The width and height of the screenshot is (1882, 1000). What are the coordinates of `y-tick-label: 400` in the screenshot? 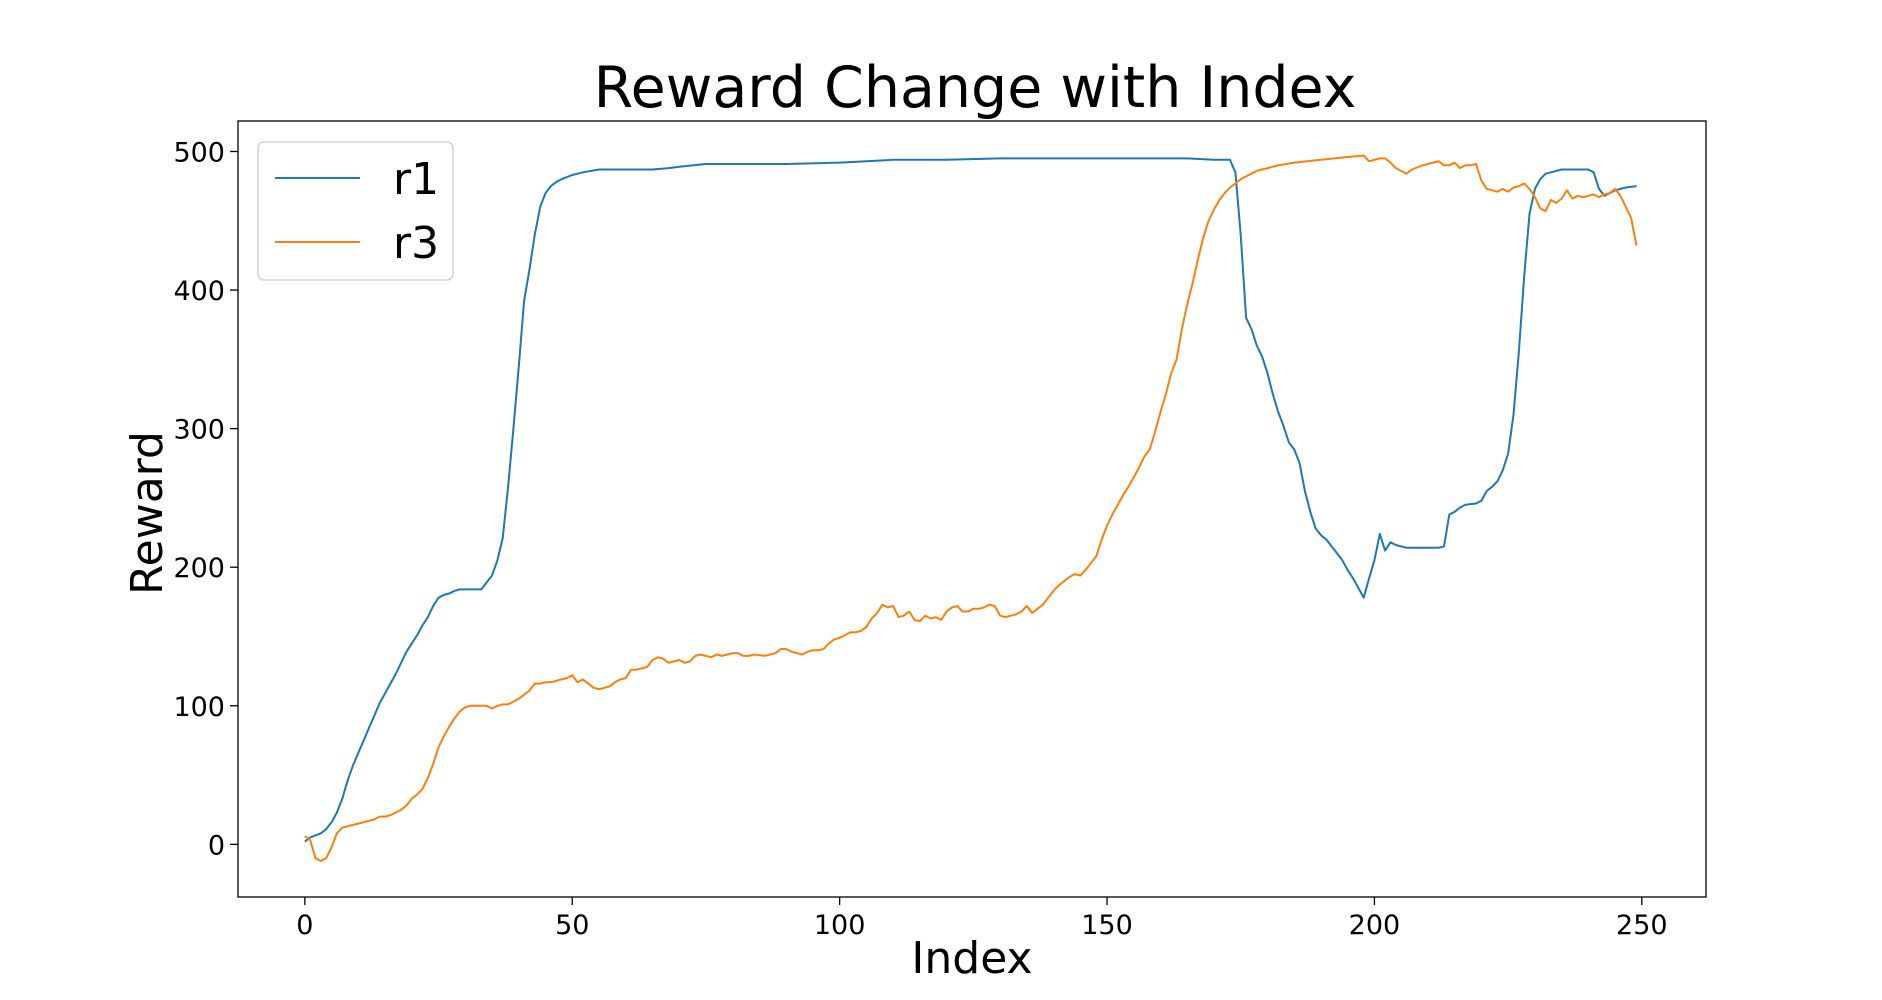 It's located at (199, 291).